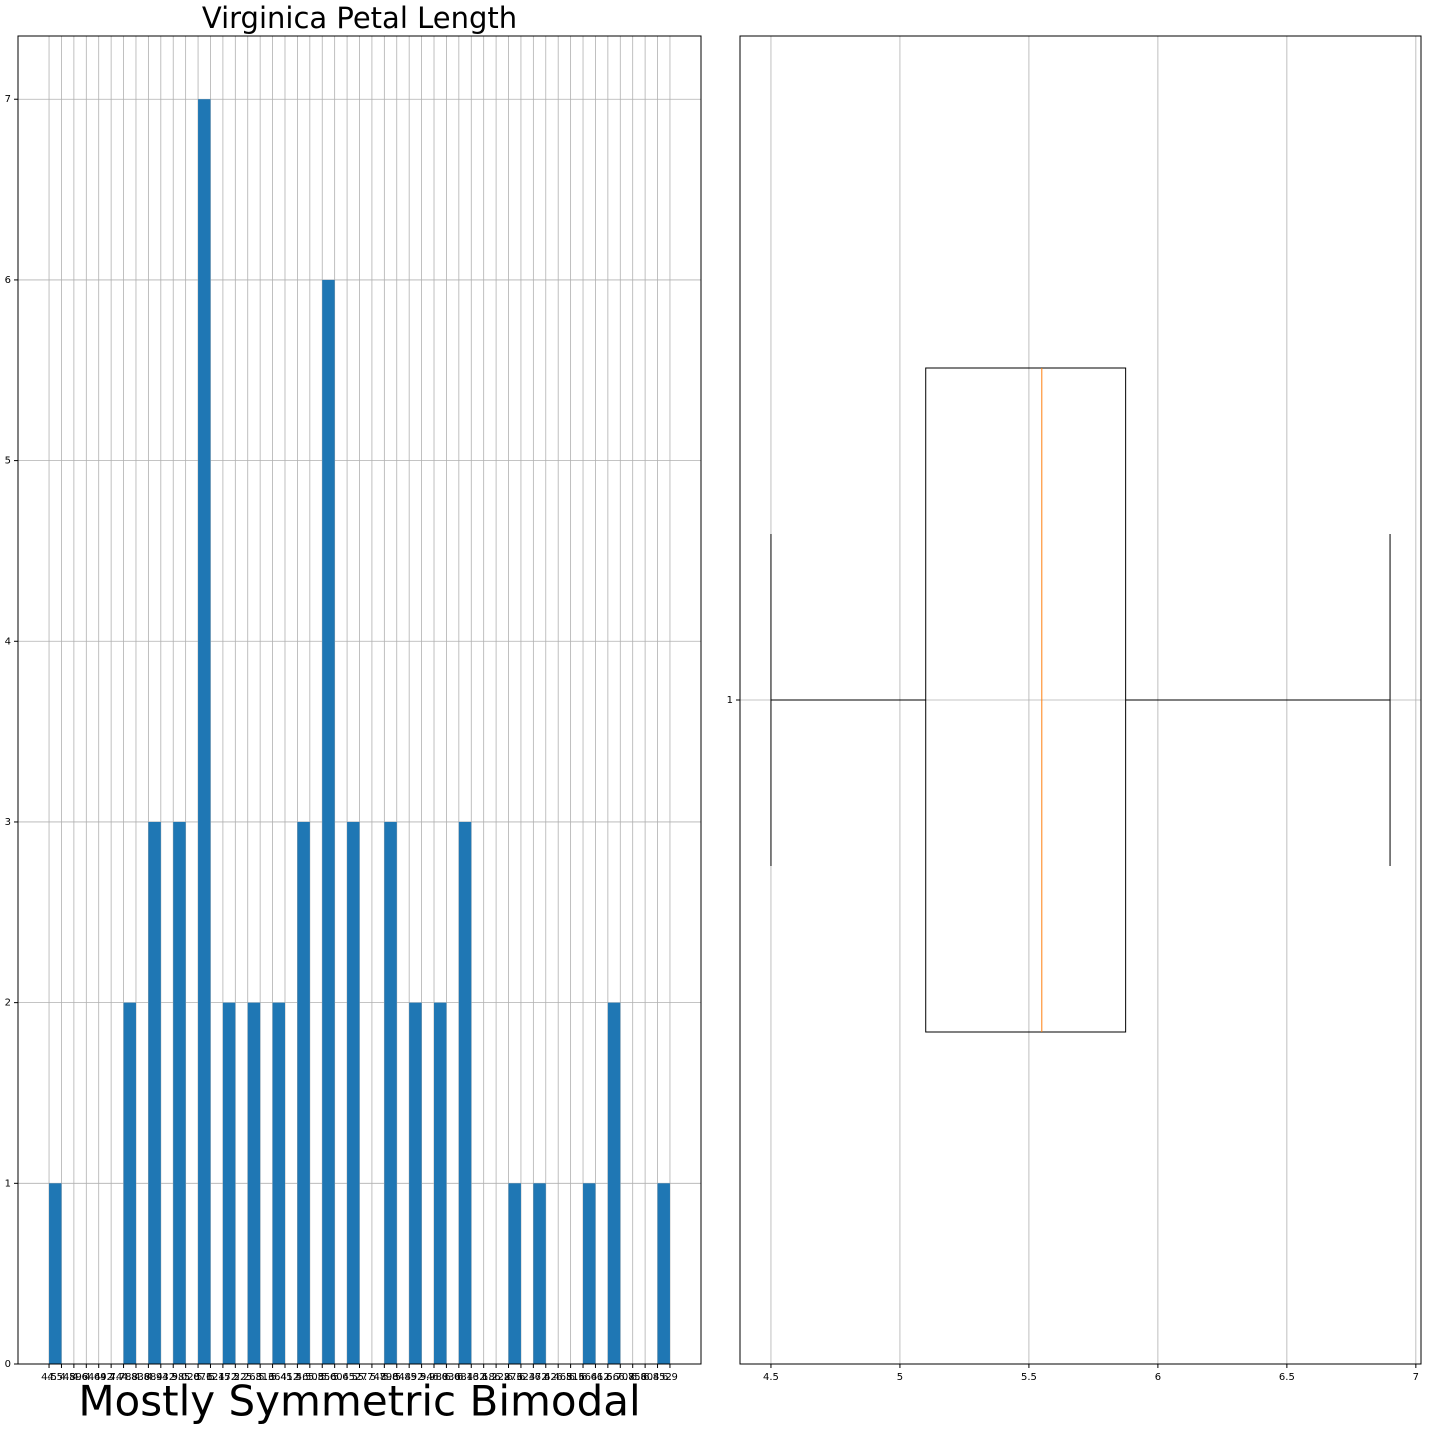  Describe the element at coordinates (446, 1377) in the screenshot. I see `x-tick-label: 6.036` at that location.